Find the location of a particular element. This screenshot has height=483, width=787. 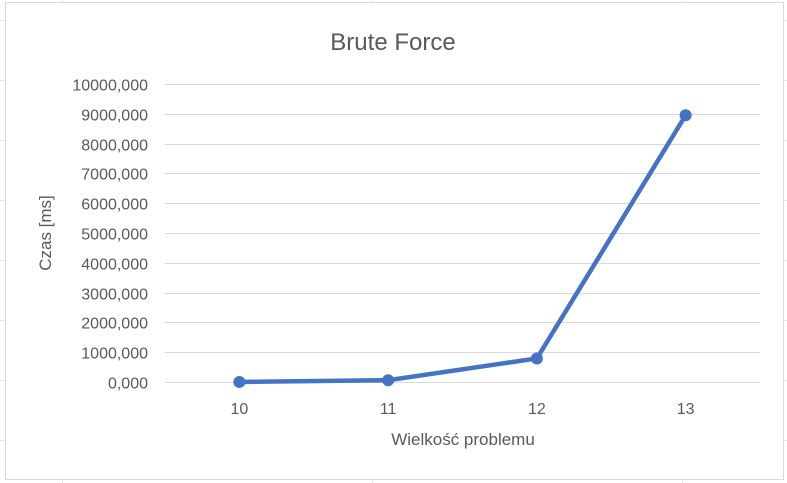

x-tick-label: 10 is located at coordinates (239, 409).